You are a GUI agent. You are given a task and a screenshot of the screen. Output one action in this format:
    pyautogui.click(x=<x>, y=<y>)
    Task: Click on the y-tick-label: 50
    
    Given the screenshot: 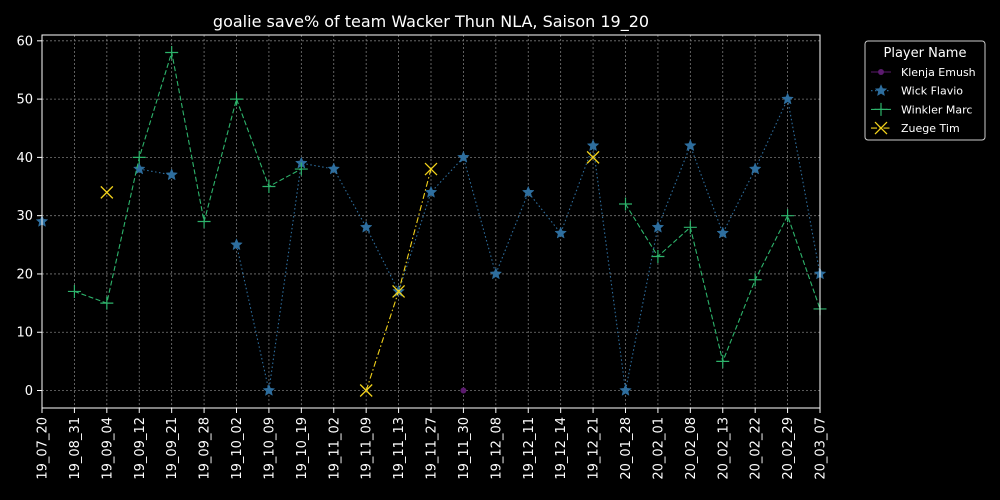 What is the action you would take?
    pyautogui.click(x=24, y=100)
    